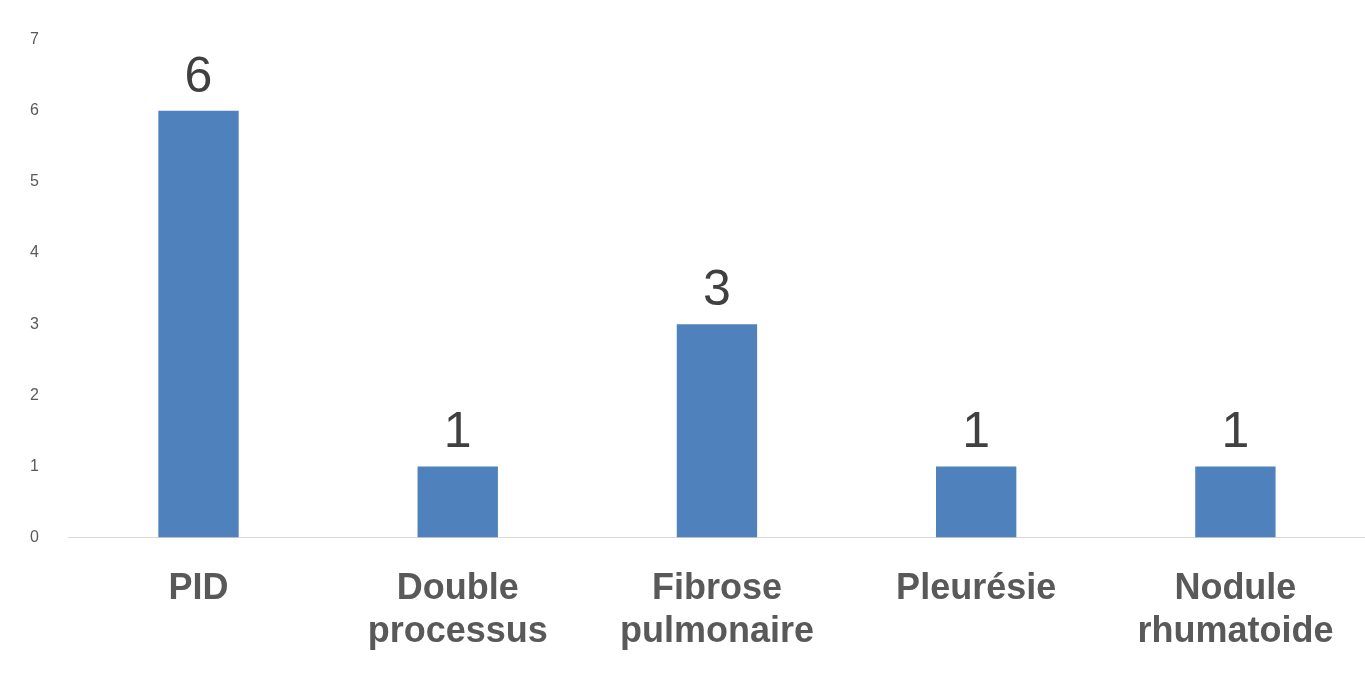  Describe the element at coordinates (34, 323) in the screenshot. I see `y-tick-label: 3` at that location.